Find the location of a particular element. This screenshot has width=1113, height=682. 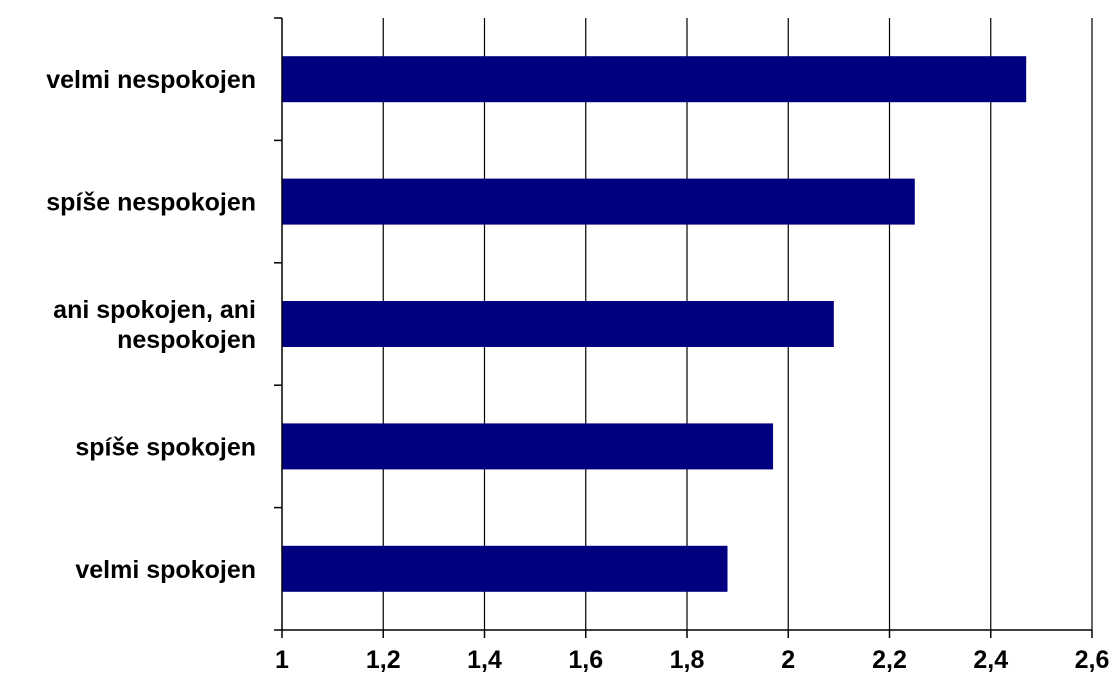

category-label: velmi nespokojen is located at coordinates (151, 80).